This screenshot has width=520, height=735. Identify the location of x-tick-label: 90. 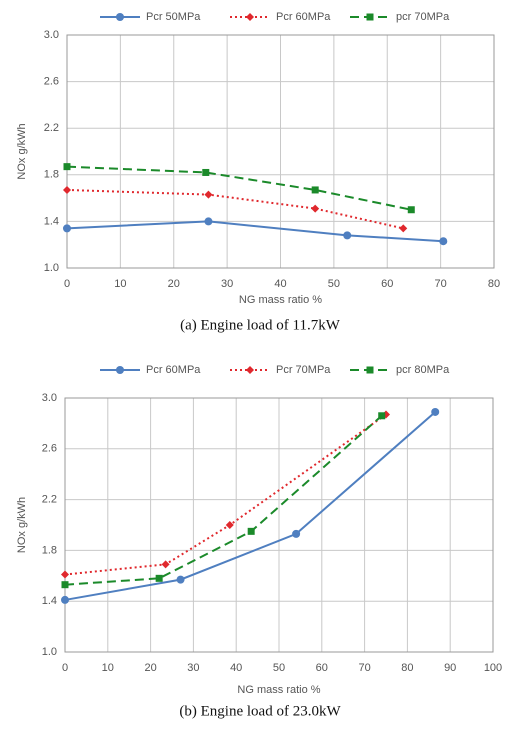
(450, 668).